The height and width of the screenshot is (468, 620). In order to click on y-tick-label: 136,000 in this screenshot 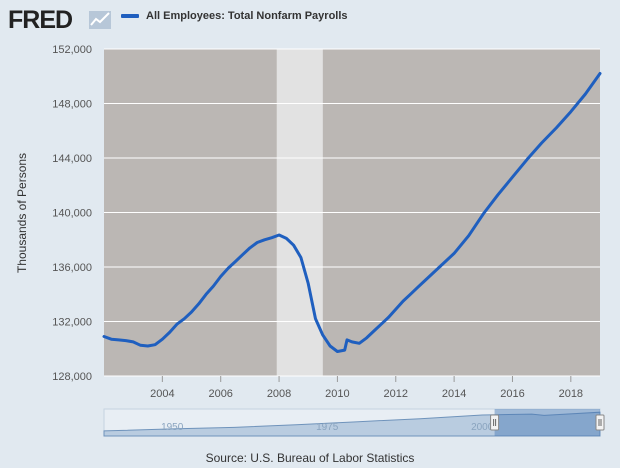, I will do `click(72, 268)`.